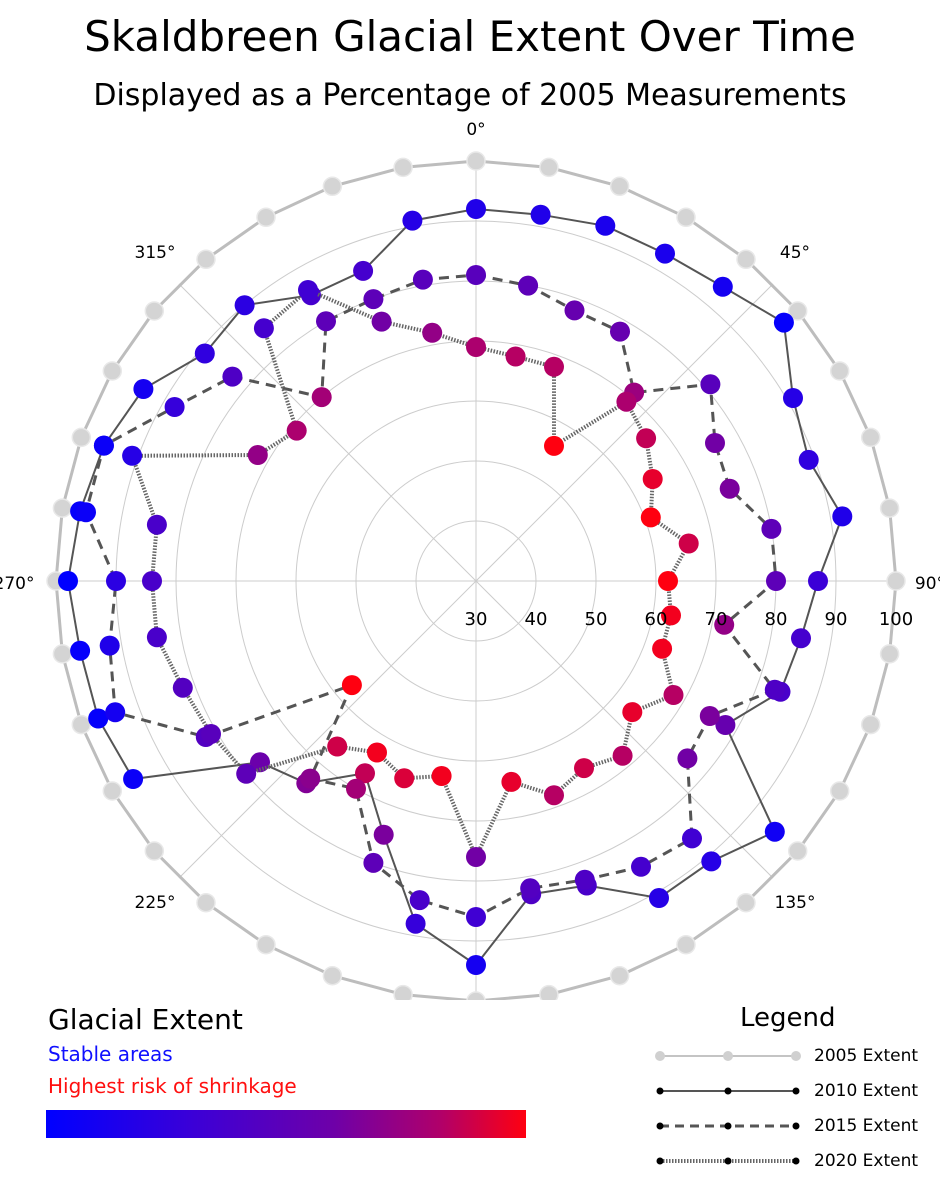  I want to click on radial-tick-30: 30, so click(476, 619).